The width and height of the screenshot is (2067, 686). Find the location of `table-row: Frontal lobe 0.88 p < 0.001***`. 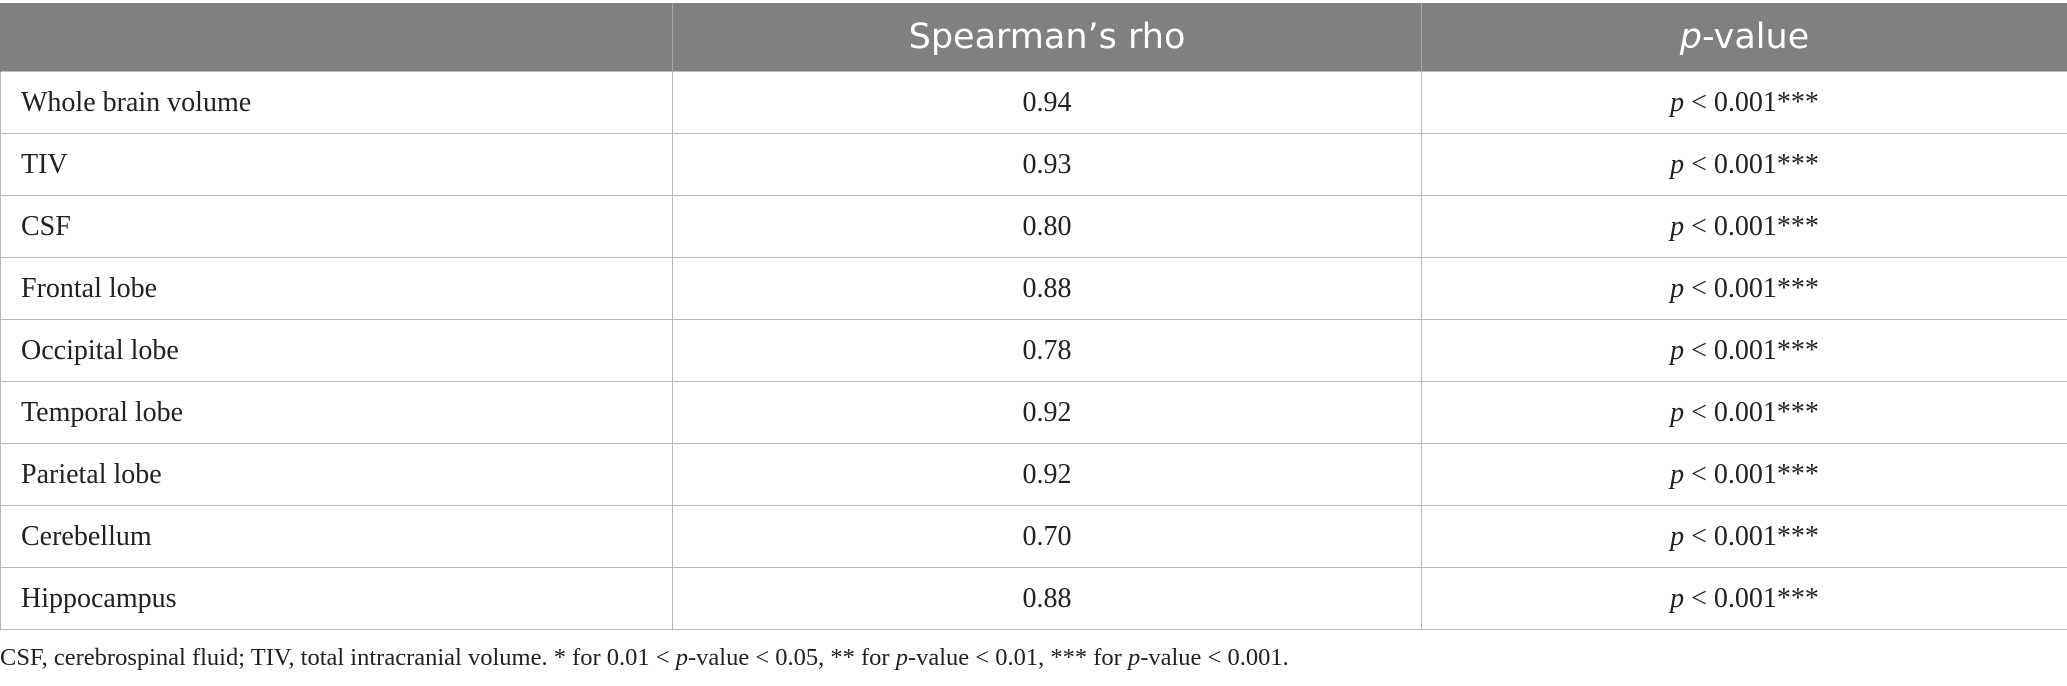

table-row: Frontal lobe 0.88 p < 0.001*** is located at coordinates (1034, 289).